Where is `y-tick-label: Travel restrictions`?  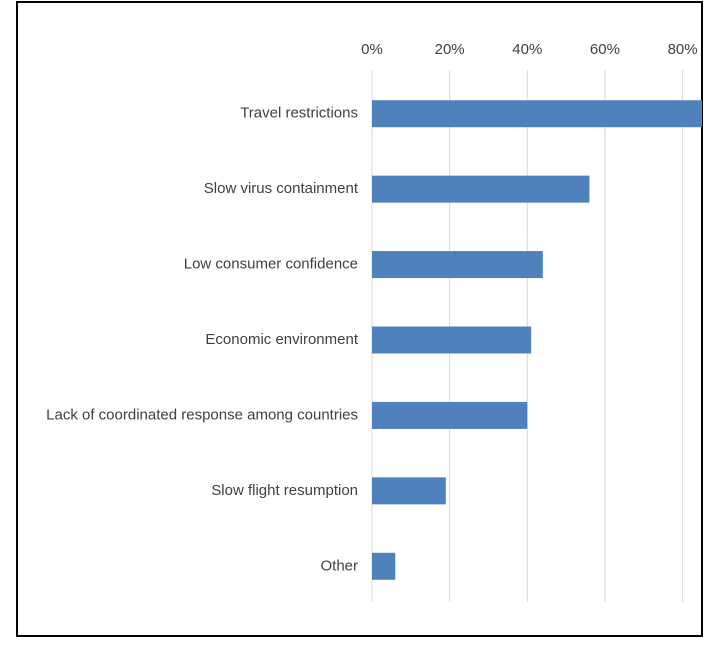
y-tick-label: Travel restrictions is located at coordinates (299, 113).